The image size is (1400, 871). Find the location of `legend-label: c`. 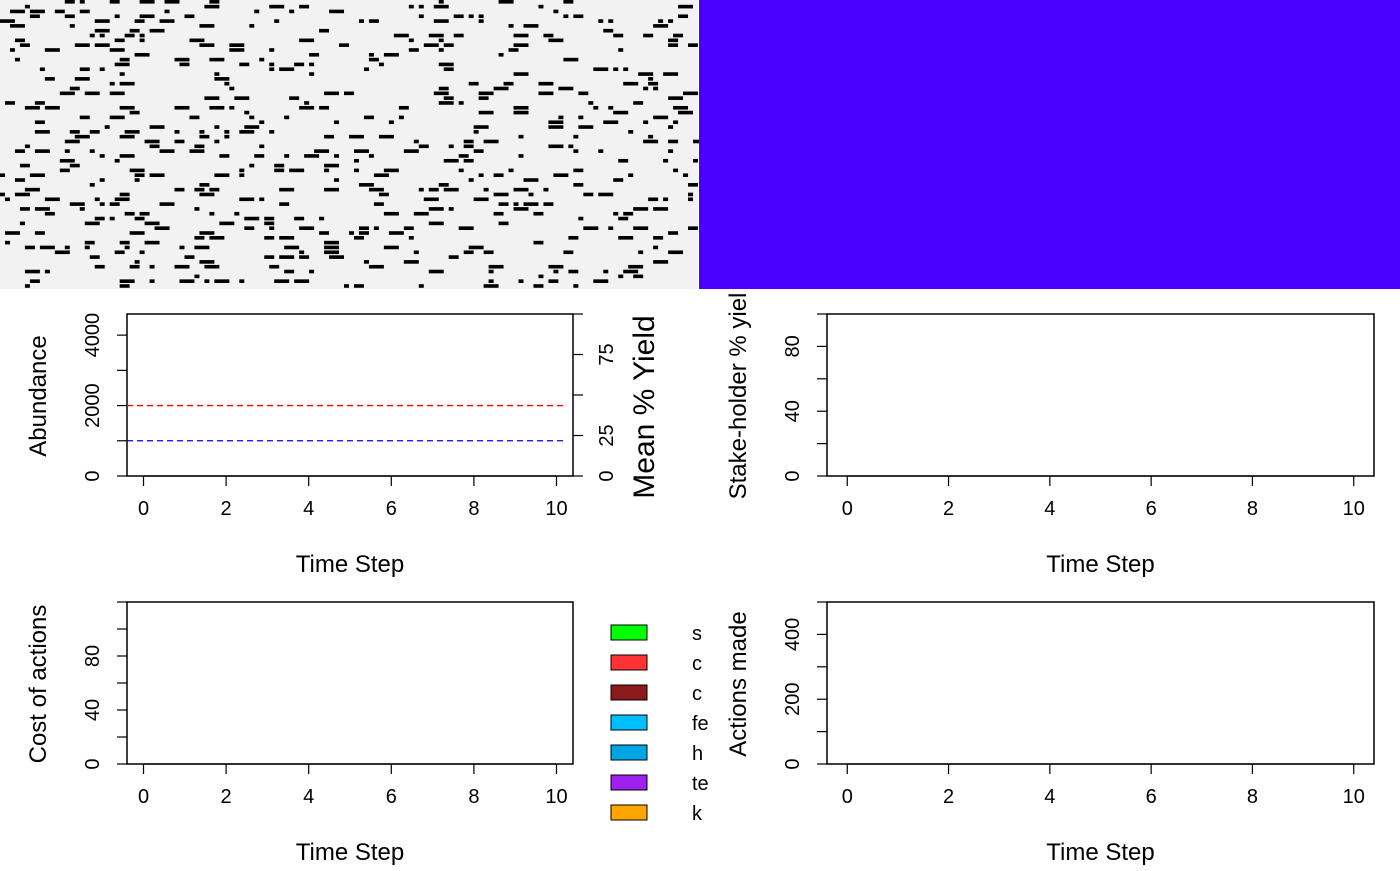

legend-label: c is located at coordinates (697, 664).